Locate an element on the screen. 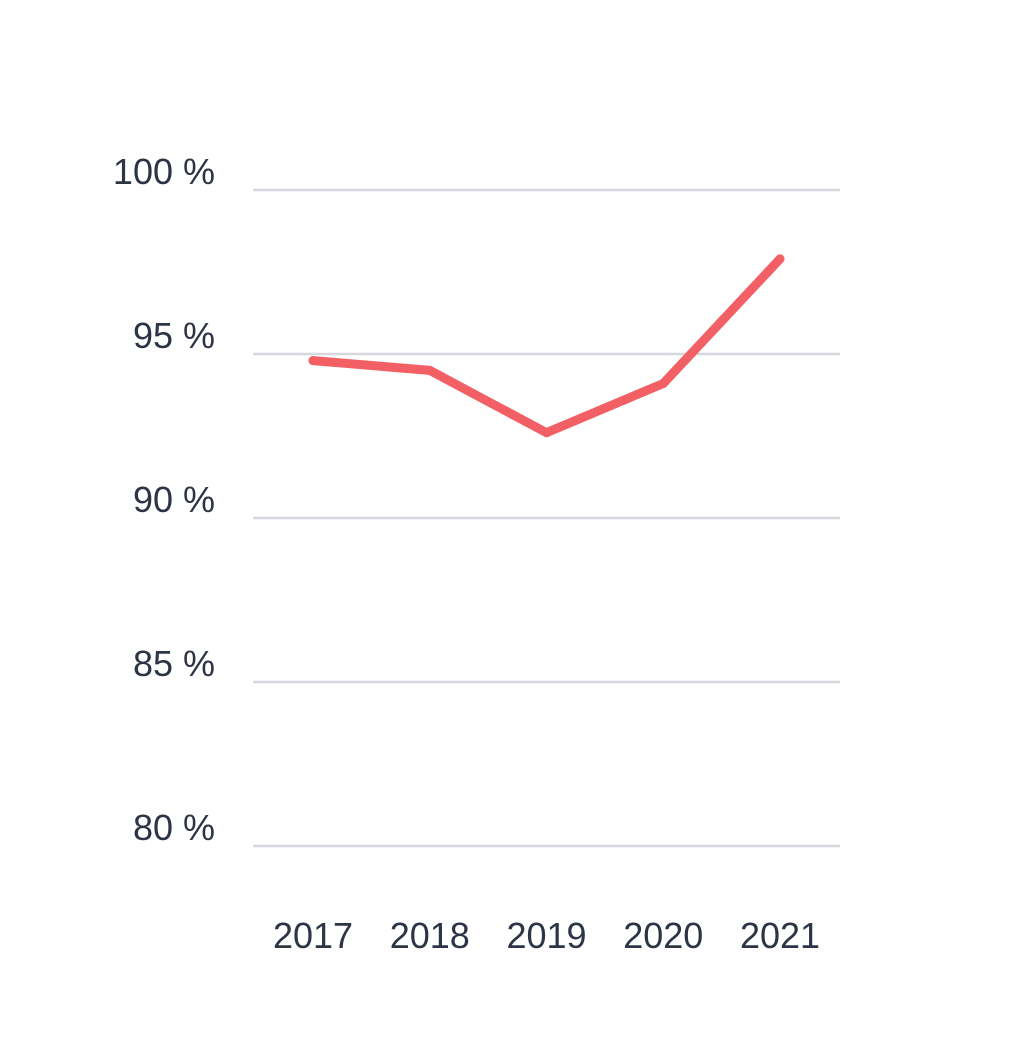 The height and width of the screenshot is (1051, 1024). y-axis-ticks: 80 % 85 % 90 % 95 % 100 % is located at coordinates (164, 499).